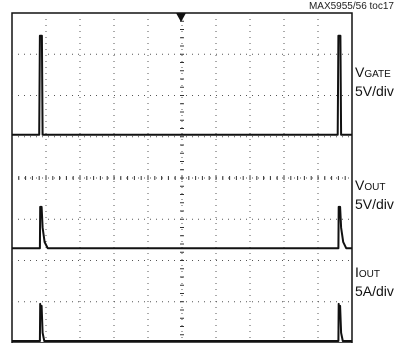  I want to click on channel-label-vout: VOUT 5V/div, so click(374, 194).